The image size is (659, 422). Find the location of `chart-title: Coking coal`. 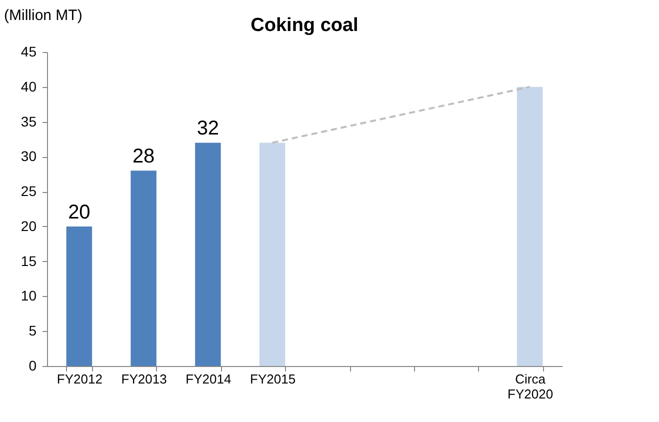

chart-title: Coking coal is located at coordinates (304, 25).